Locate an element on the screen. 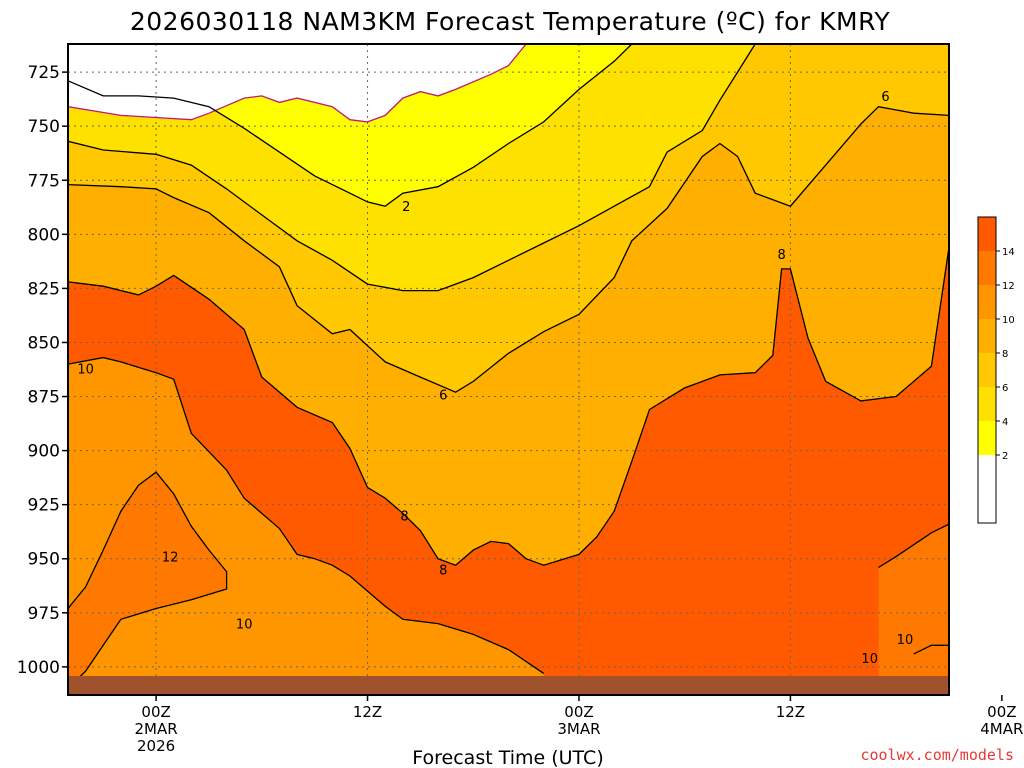 This screenshot has height=768, width=1024. colorbar-frame is located at coordinates (987, 370).